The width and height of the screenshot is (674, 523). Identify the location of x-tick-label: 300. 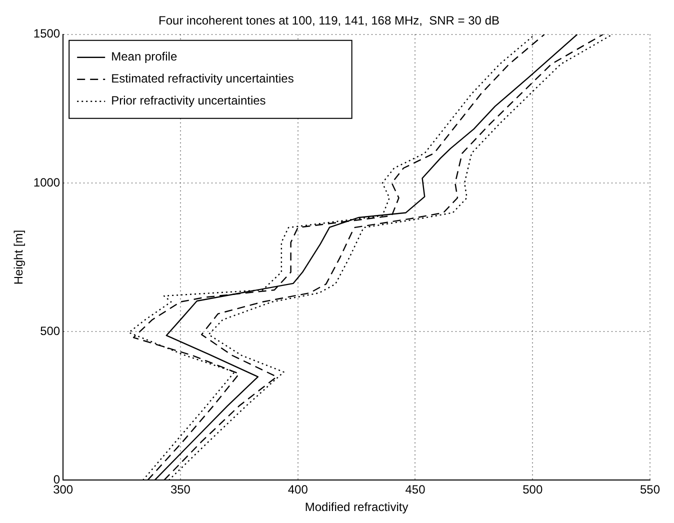
(63, 489).